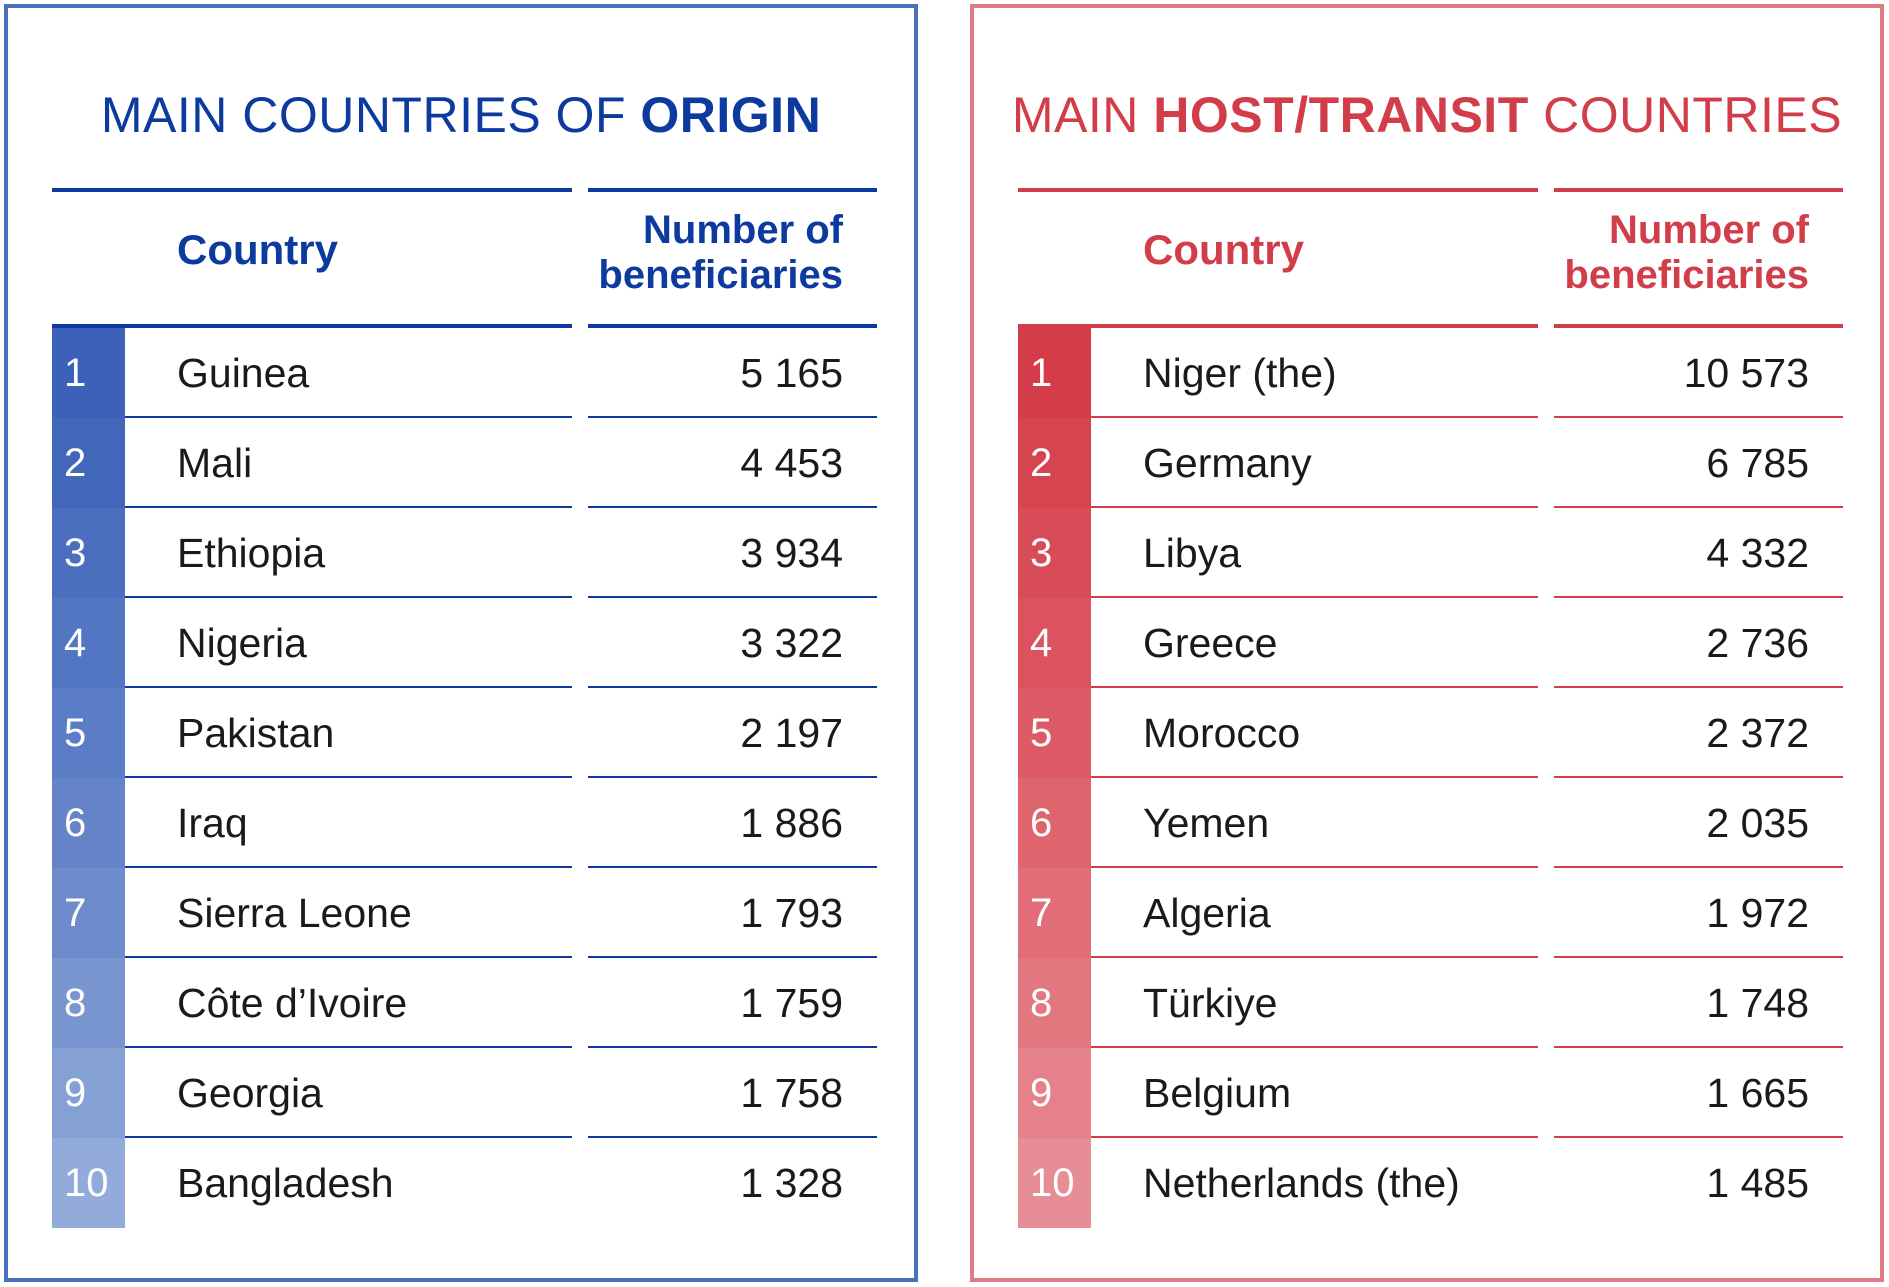  What do you see at coordinates (370, 115) in the screenshot?
I see `origin-title-prefix: MAIN COUNTRIES OF` at bounding box center [370, 115].